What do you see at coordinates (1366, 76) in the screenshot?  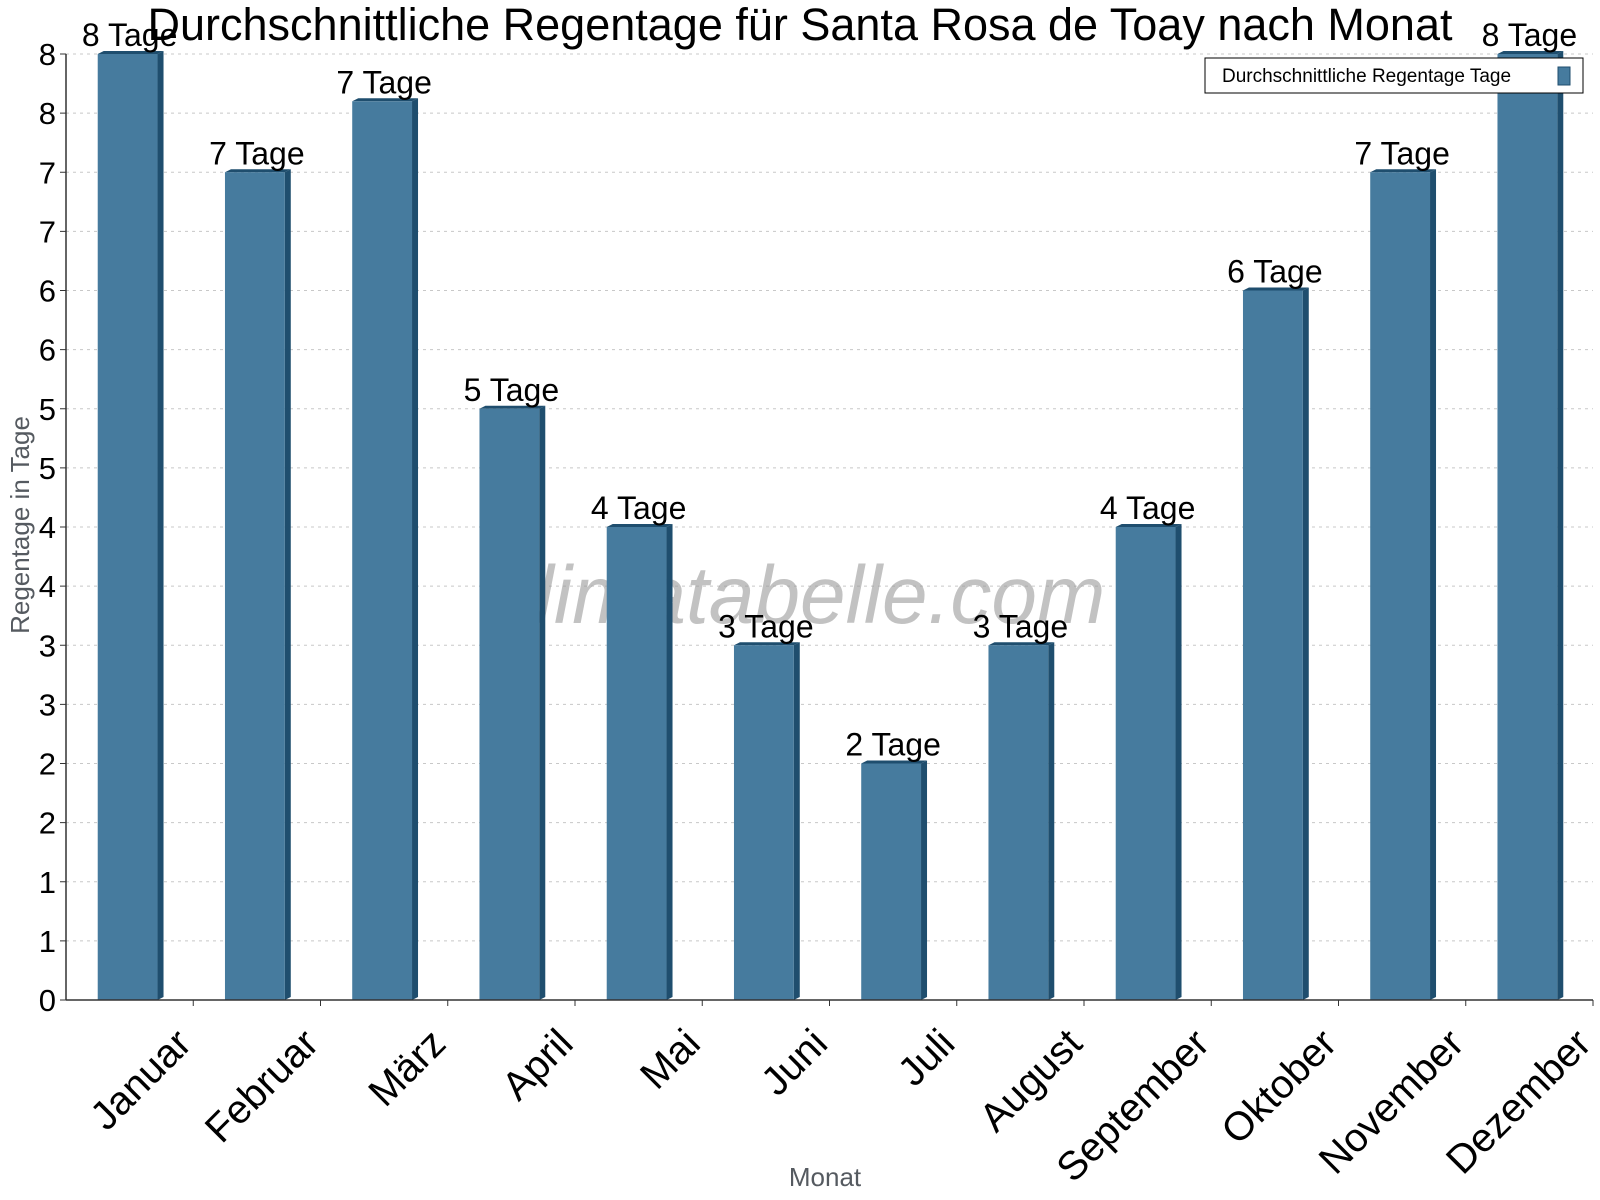 I see `legend-label: Durchschnittliche Regentage Tage` at bounding box center [1366, 76].